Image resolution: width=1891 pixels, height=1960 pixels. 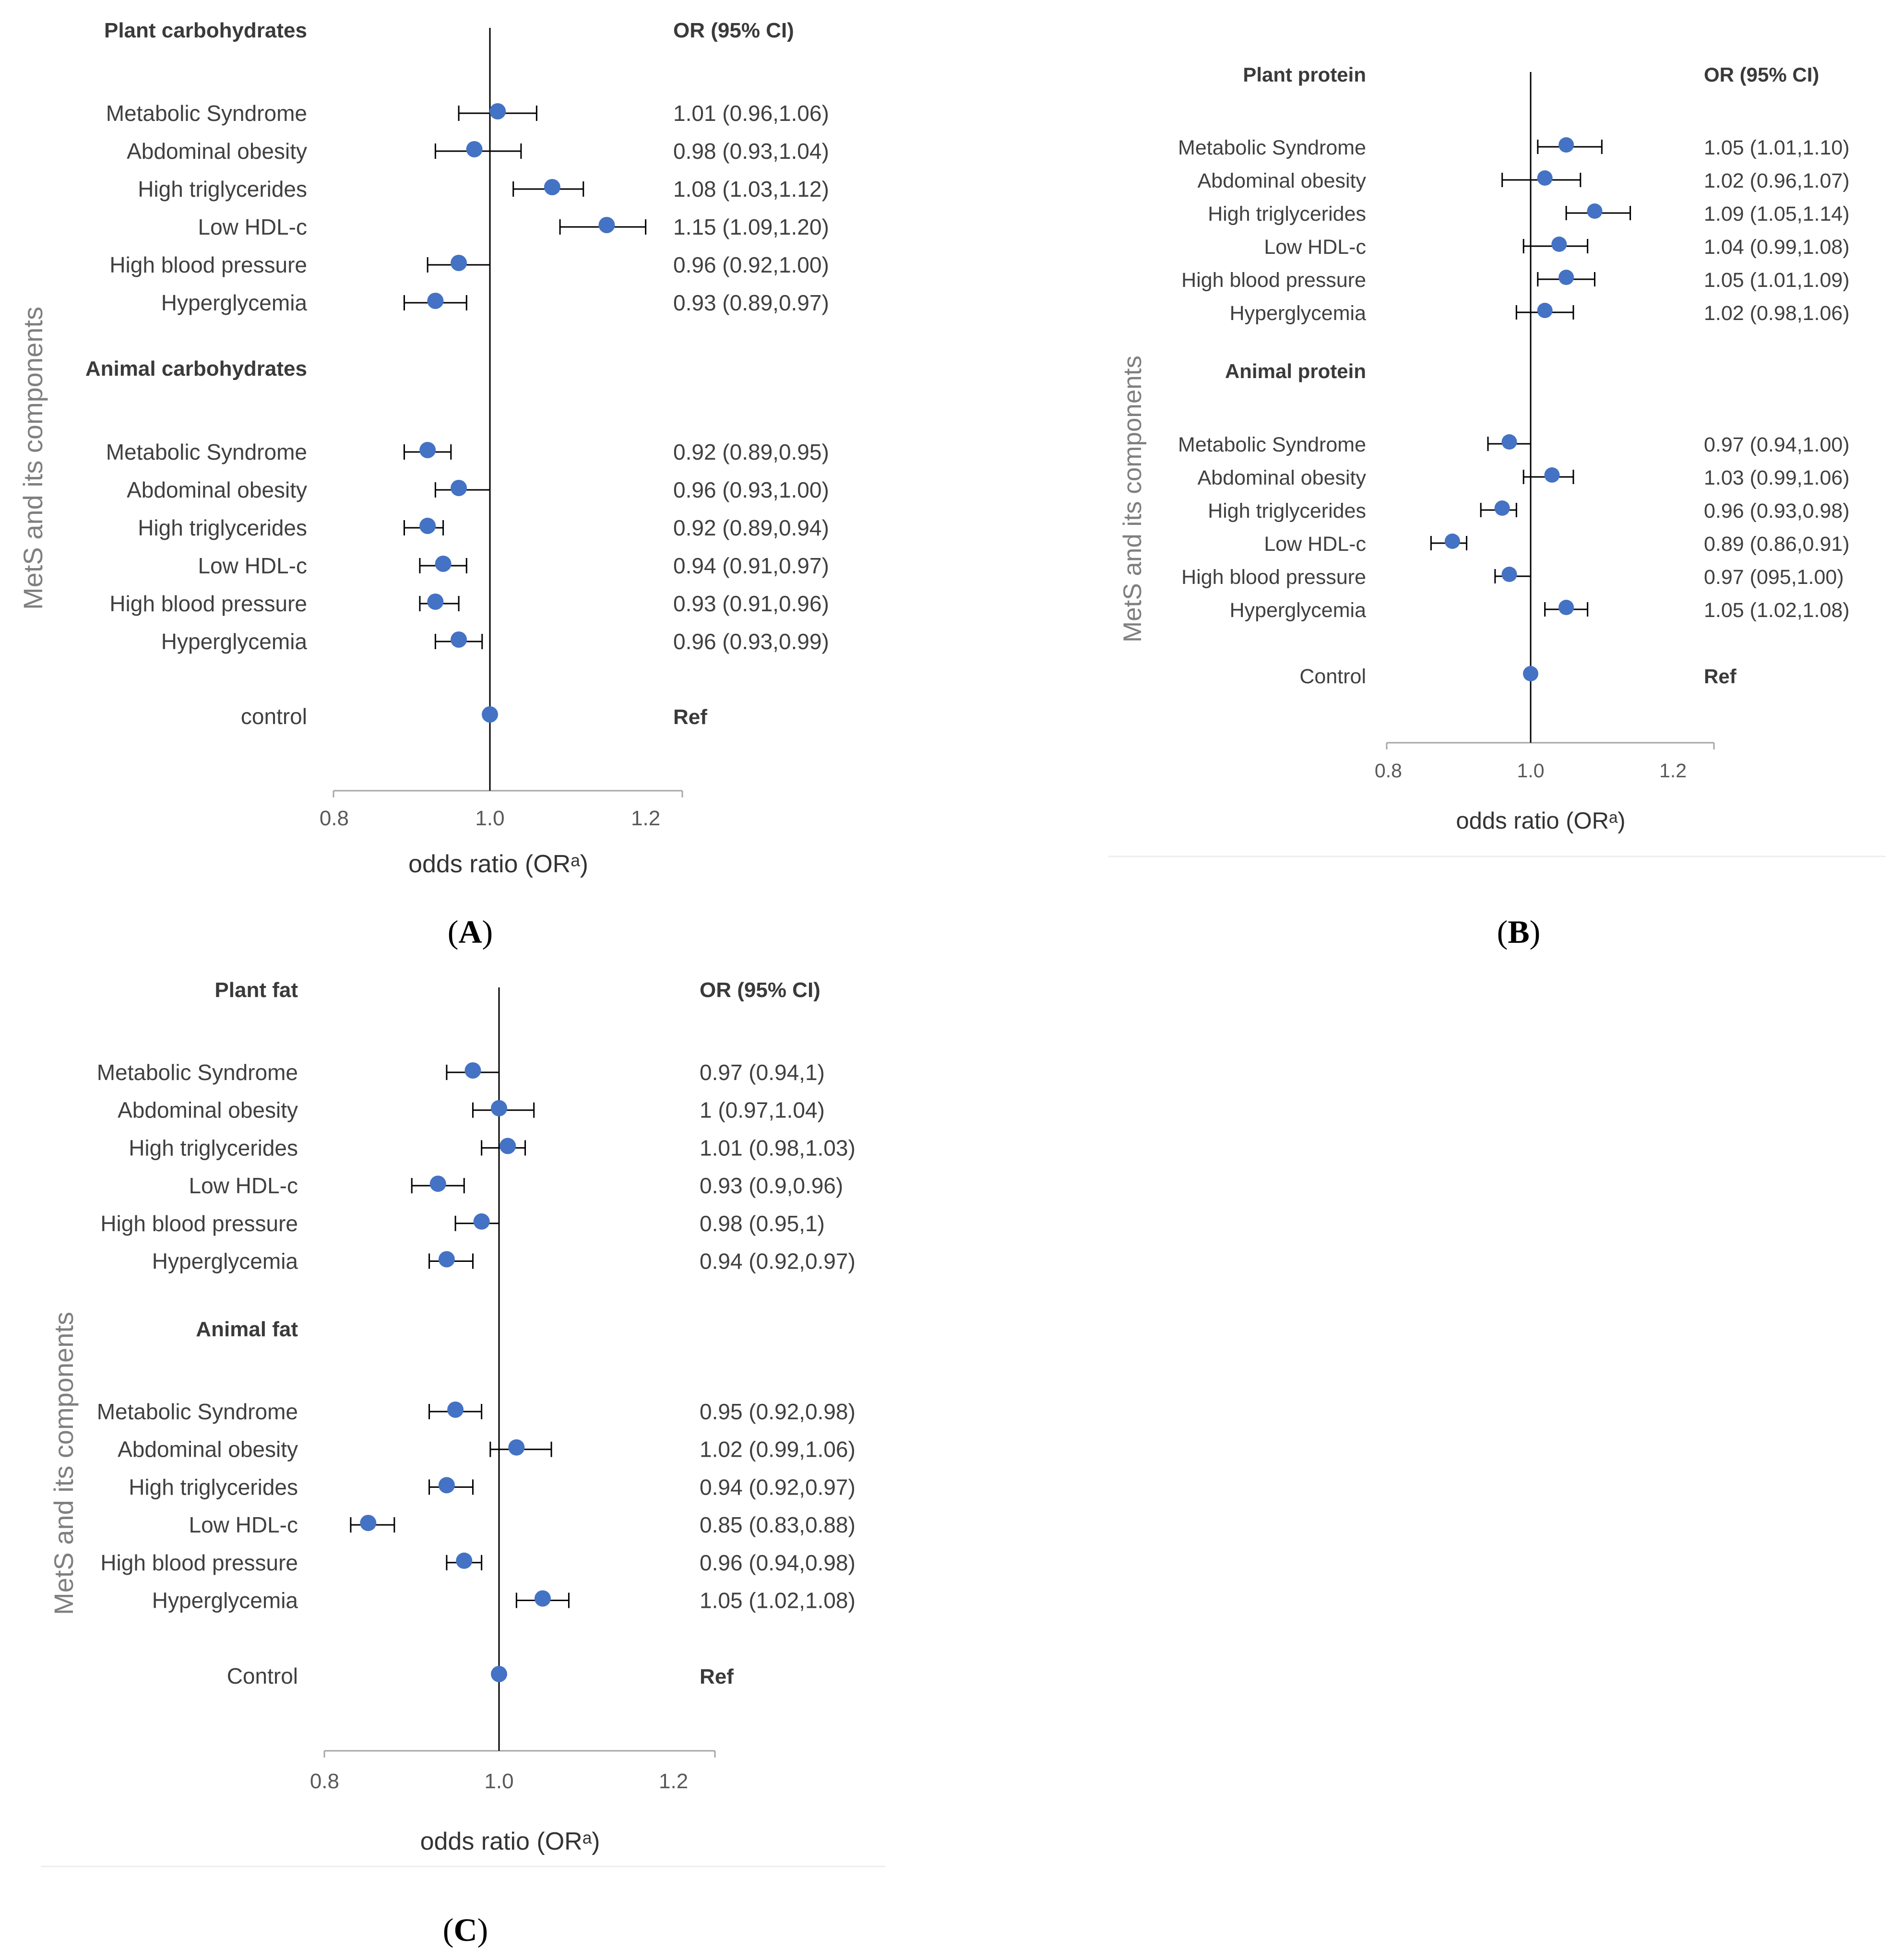 I want to click on forest-row: Hyperglycemia 0.93 (0.89,0.97), so click(x=495, y=302).